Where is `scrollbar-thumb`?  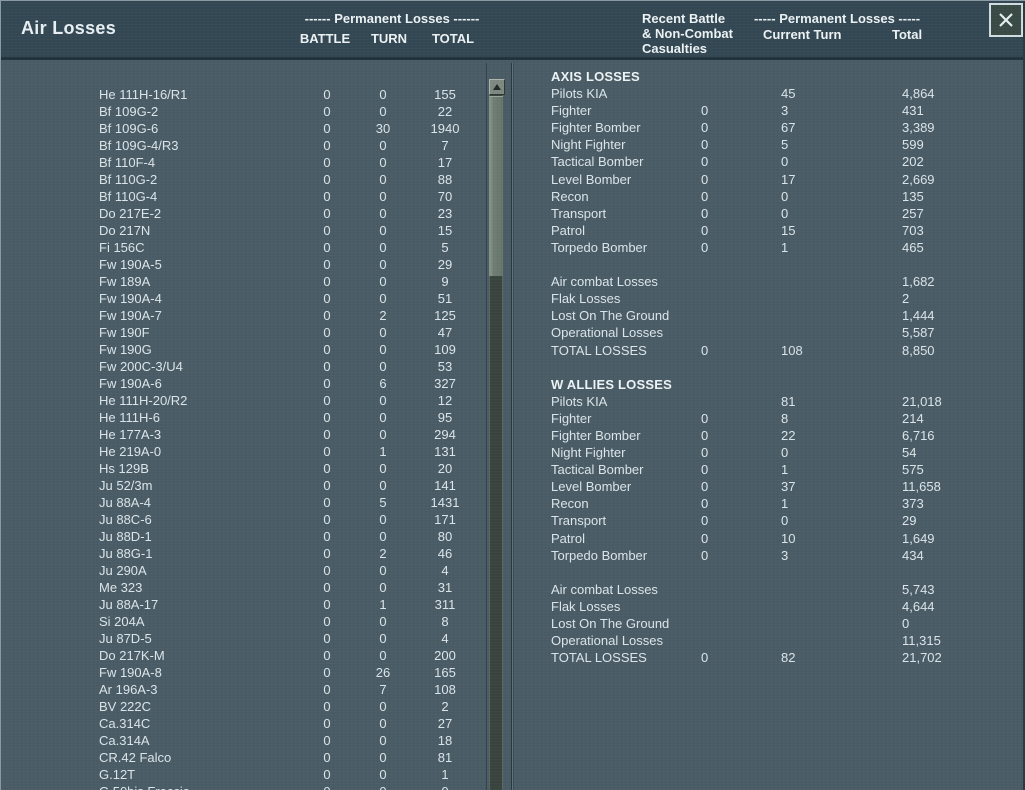 scrollbar-thumb is located at coordinates (496, 186).